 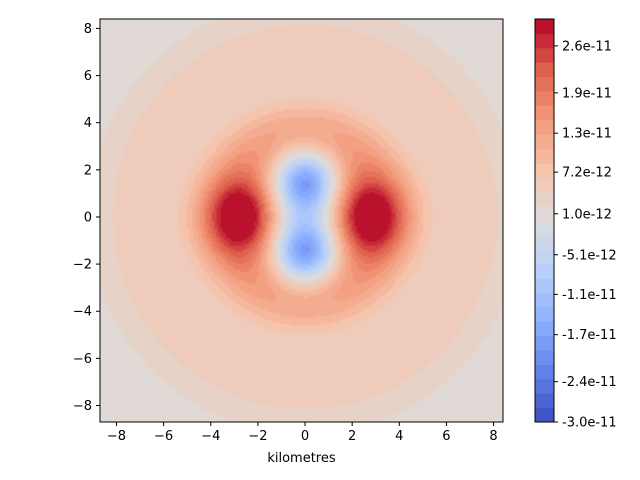 What do you see at coordinates (257, 436) in the screenshot?
I see `x-tick-label: −2` at bounding box center [257, 436].